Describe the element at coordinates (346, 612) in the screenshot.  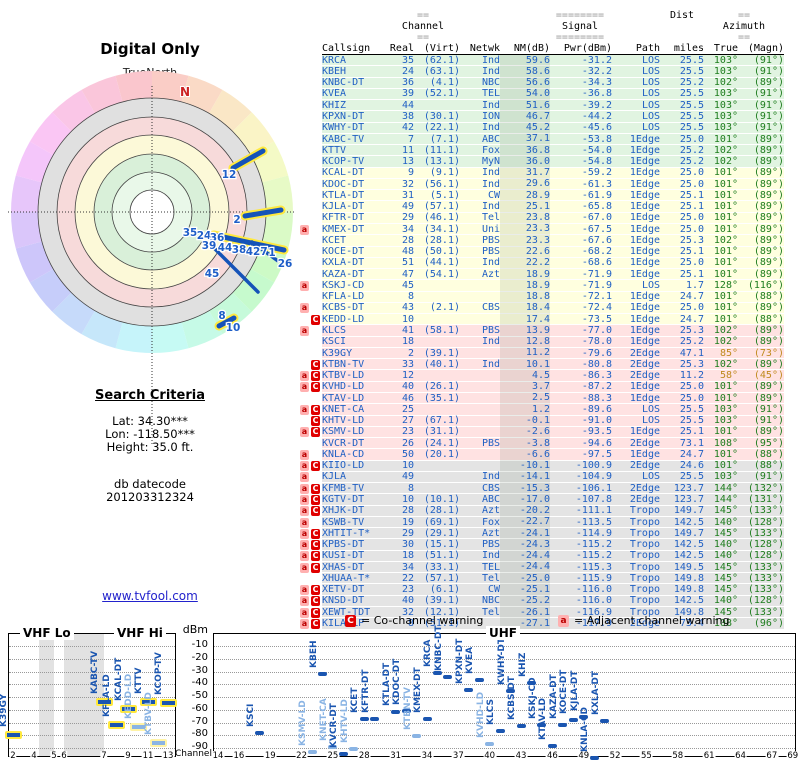
I see `cell-callsign: XEWT-TDT` at that location.